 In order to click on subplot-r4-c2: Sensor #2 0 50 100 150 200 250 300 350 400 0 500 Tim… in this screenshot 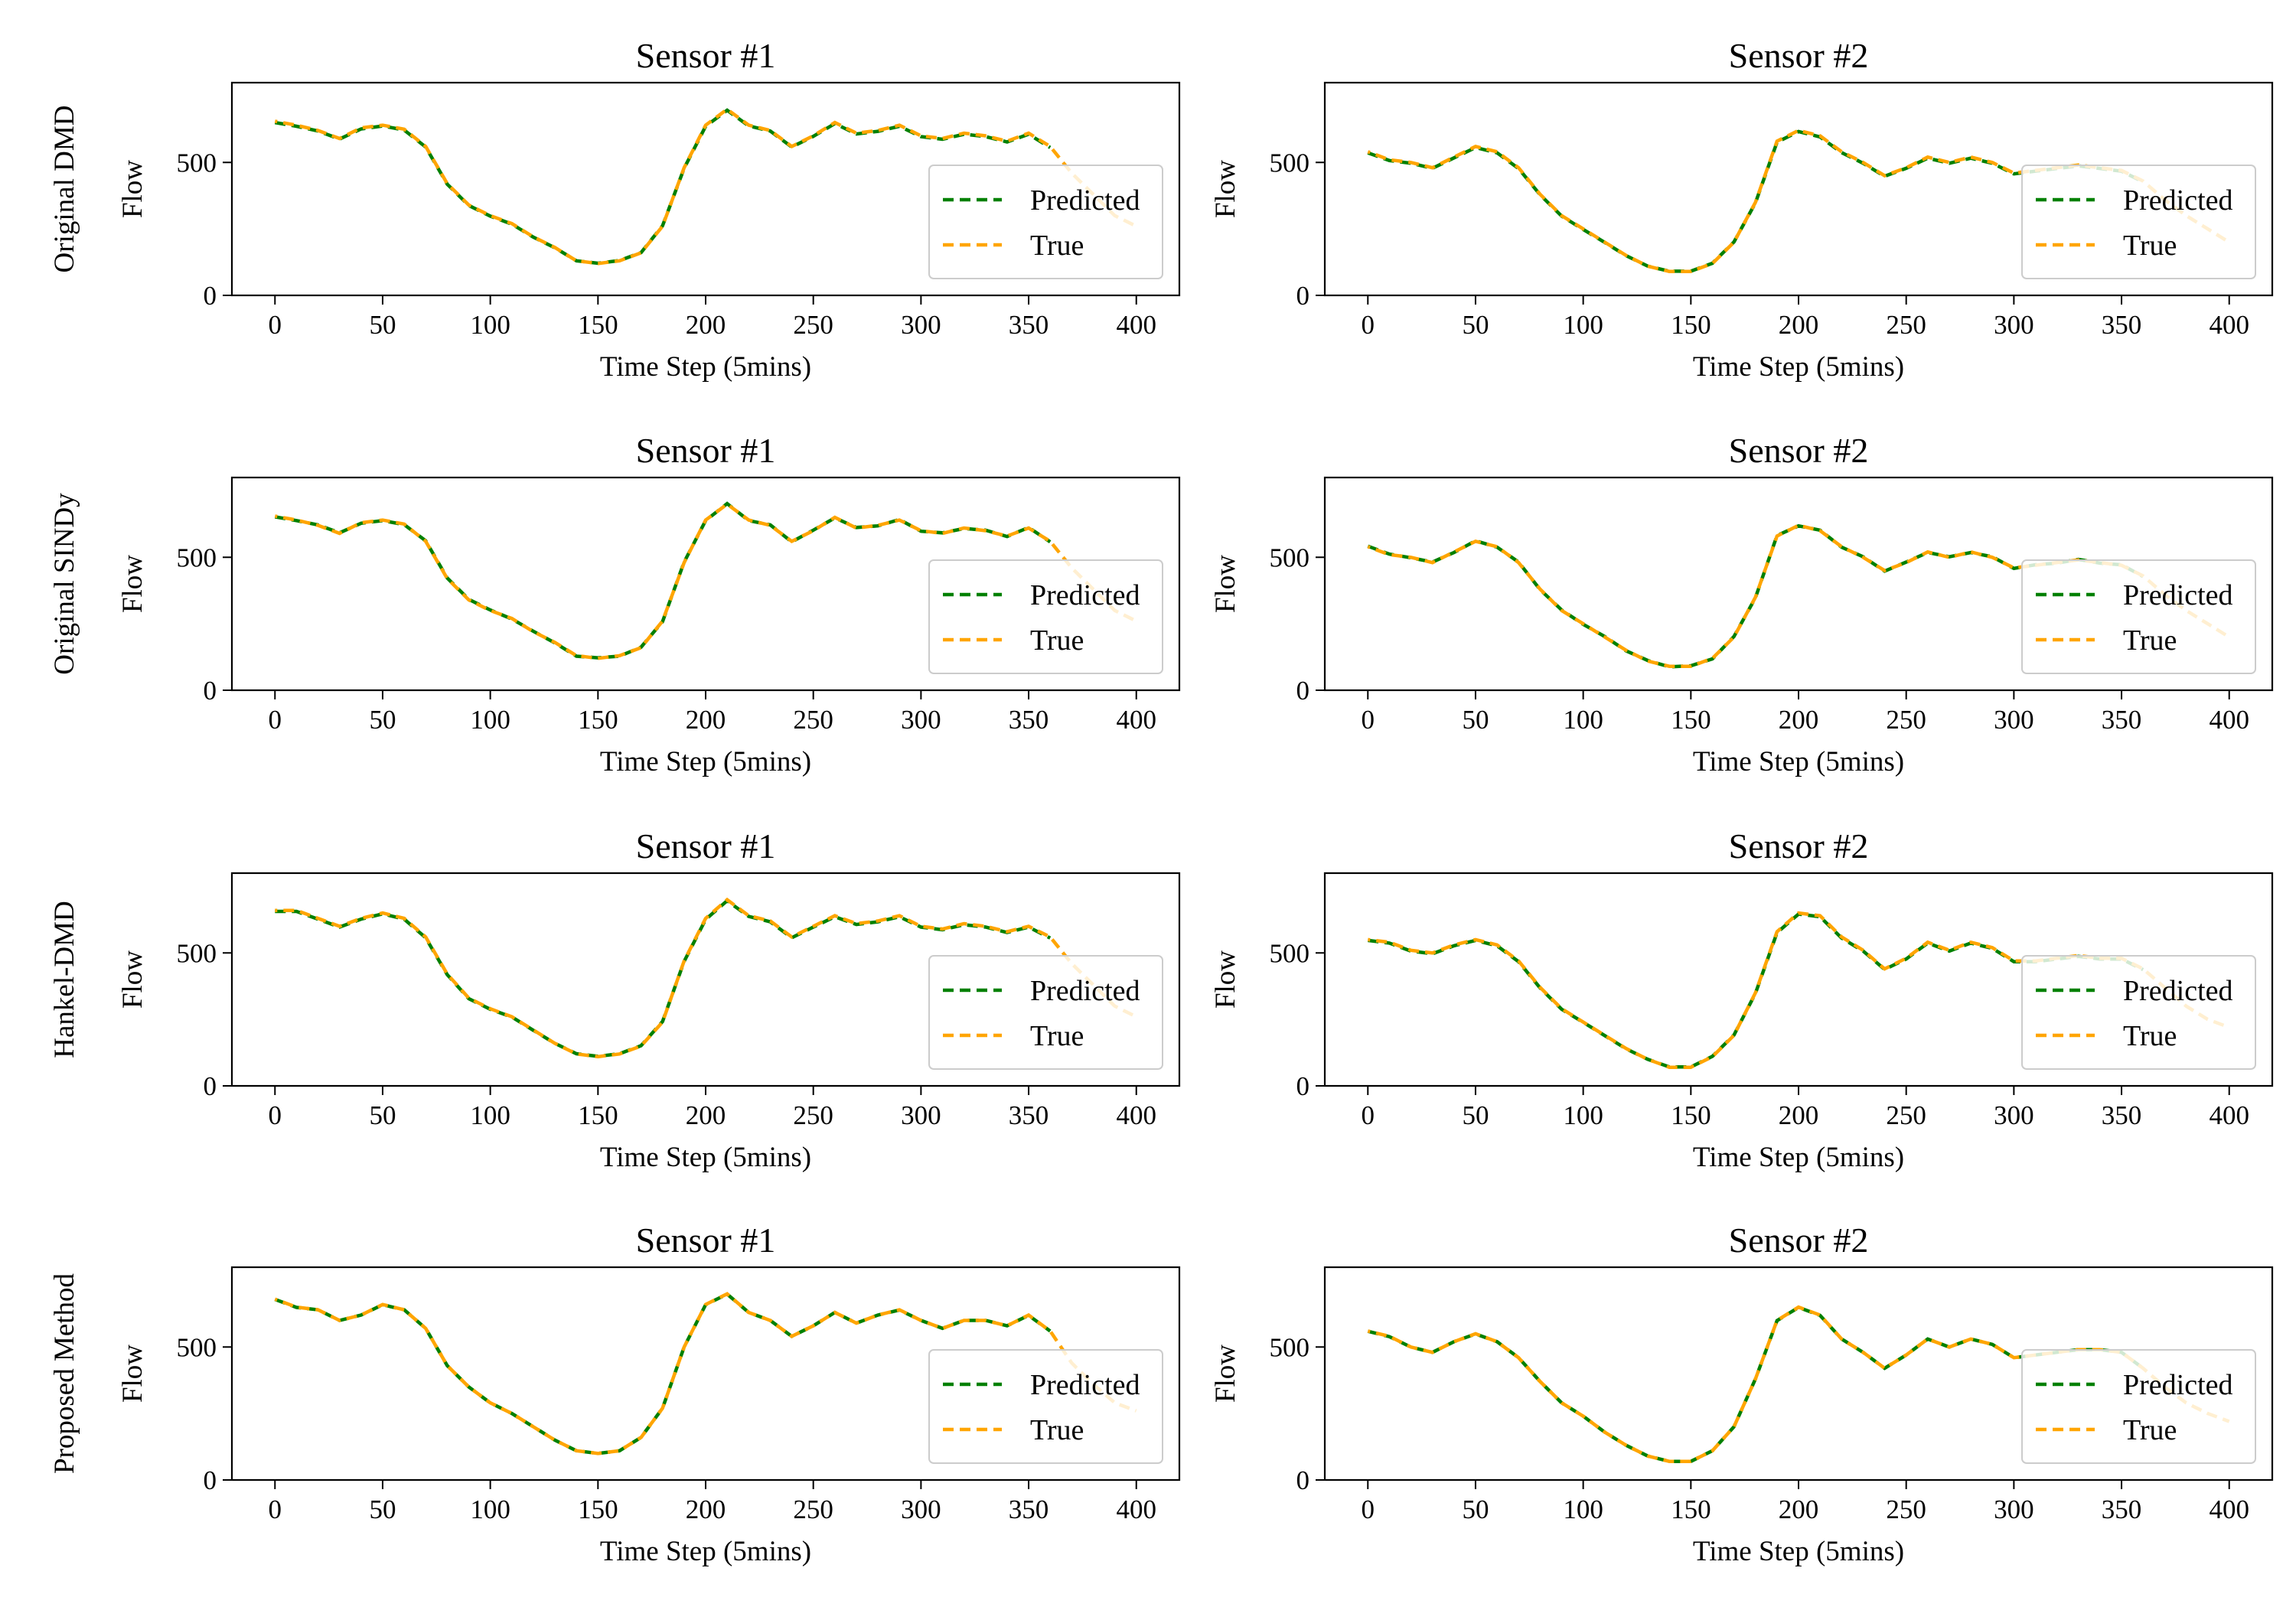, I will do `click(1742, 1394)`.